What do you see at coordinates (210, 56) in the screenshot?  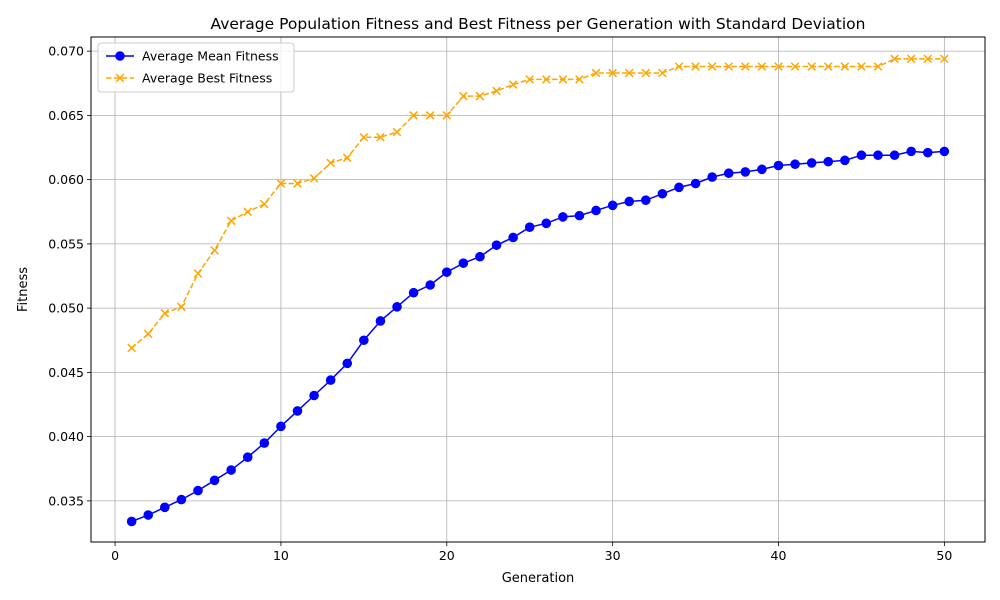 I see `legend-label: Average Mean Fitness` at bounding box center [210, 56].